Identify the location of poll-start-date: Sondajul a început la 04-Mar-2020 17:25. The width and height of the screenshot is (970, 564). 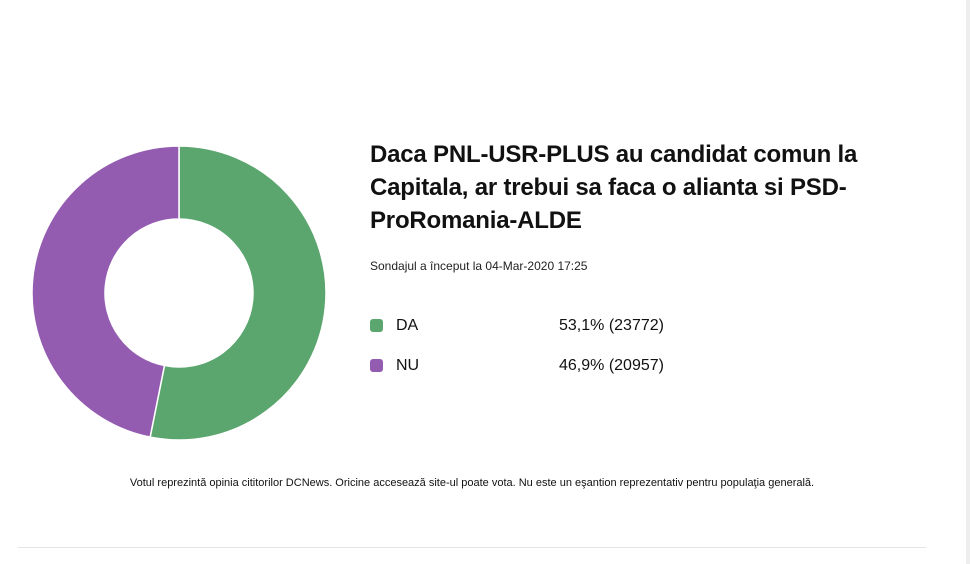
(479, 266).